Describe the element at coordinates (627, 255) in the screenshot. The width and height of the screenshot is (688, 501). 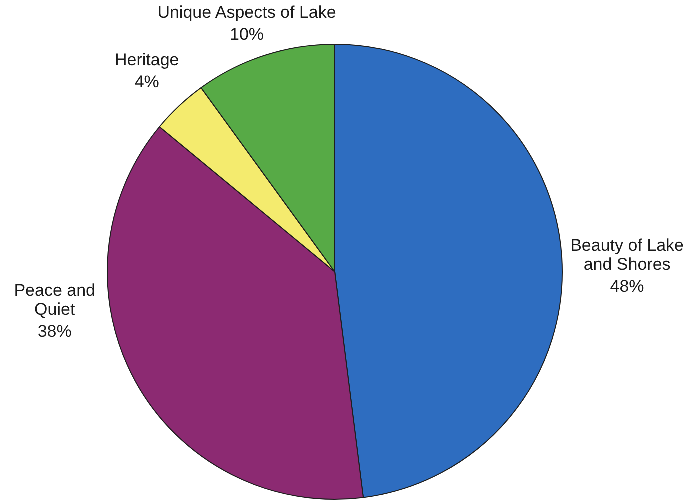
I see `slice-label: Beauty of Lake and Shores` at that location.